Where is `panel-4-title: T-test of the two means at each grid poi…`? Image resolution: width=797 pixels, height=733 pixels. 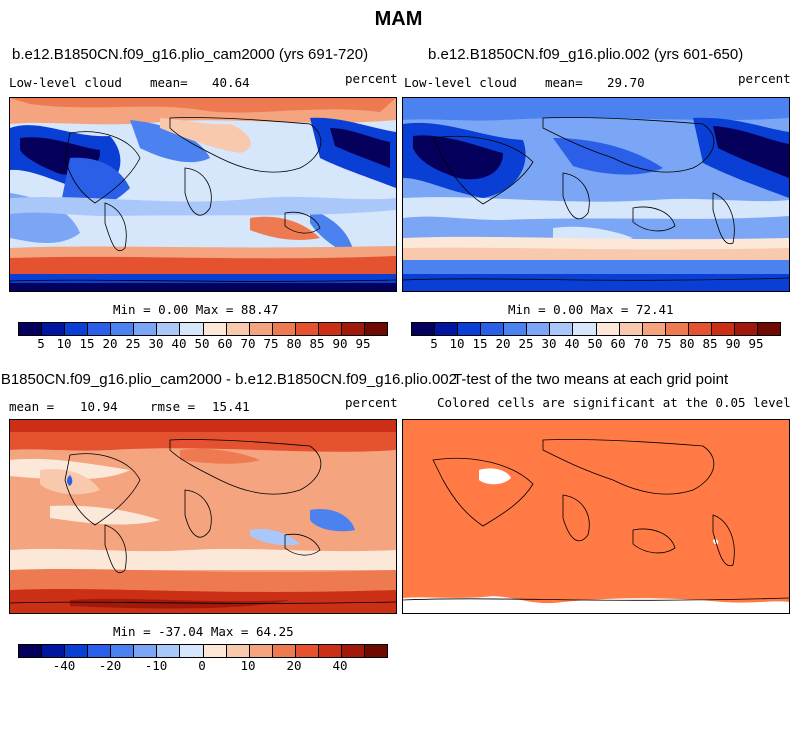
panel-4-title: T-test of the two means at each grid poi… is located at coordinates (591, 379).